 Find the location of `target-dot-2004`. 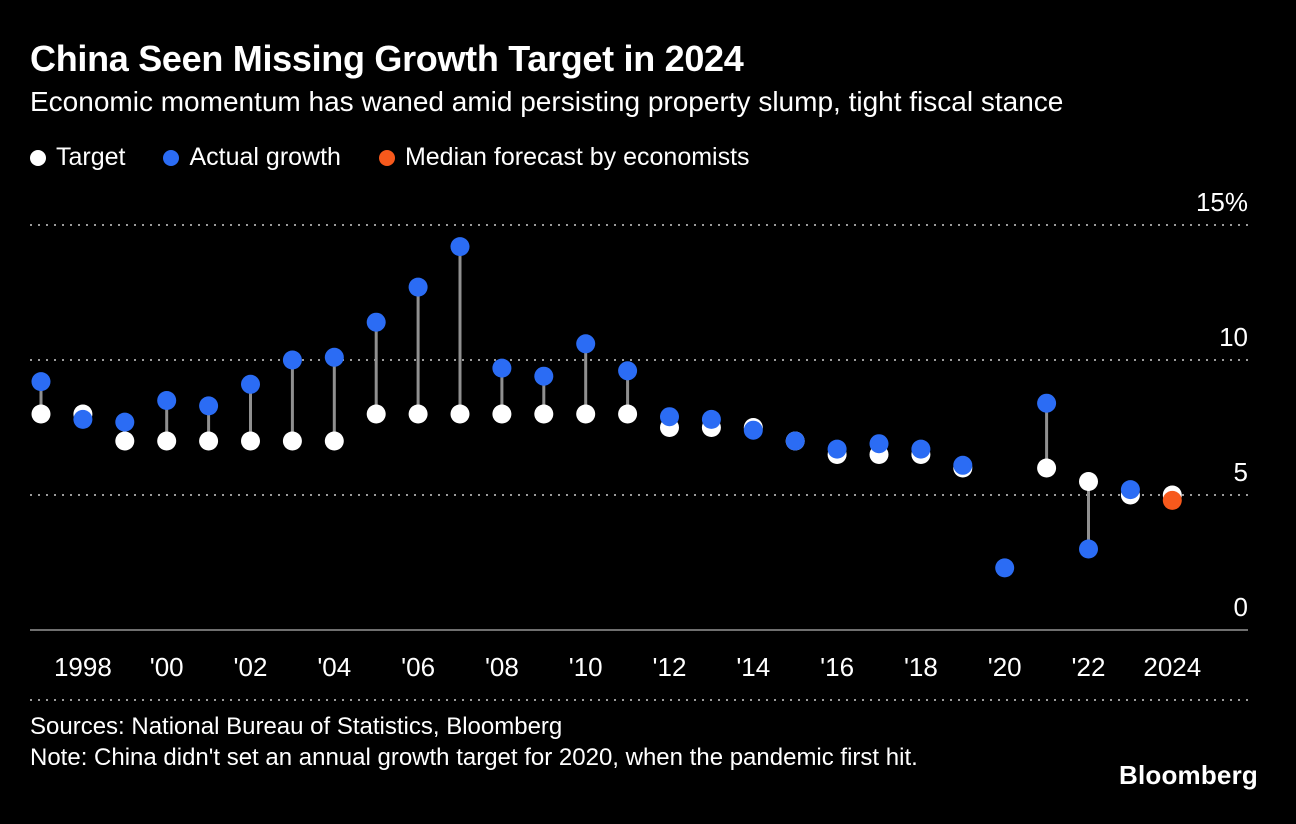

target-dot-2004 is located at coordinates (334, 441).